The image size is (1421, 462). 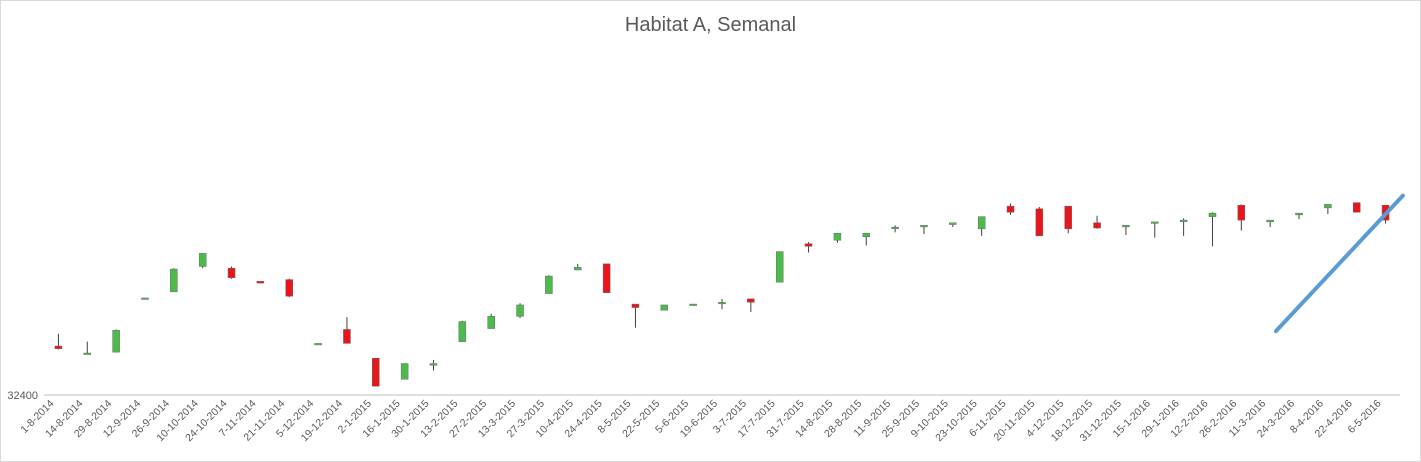 What do you see at coordinates (1339, 263) in the screenshot?
I see `trendline` at bounding box center [1339, 263].